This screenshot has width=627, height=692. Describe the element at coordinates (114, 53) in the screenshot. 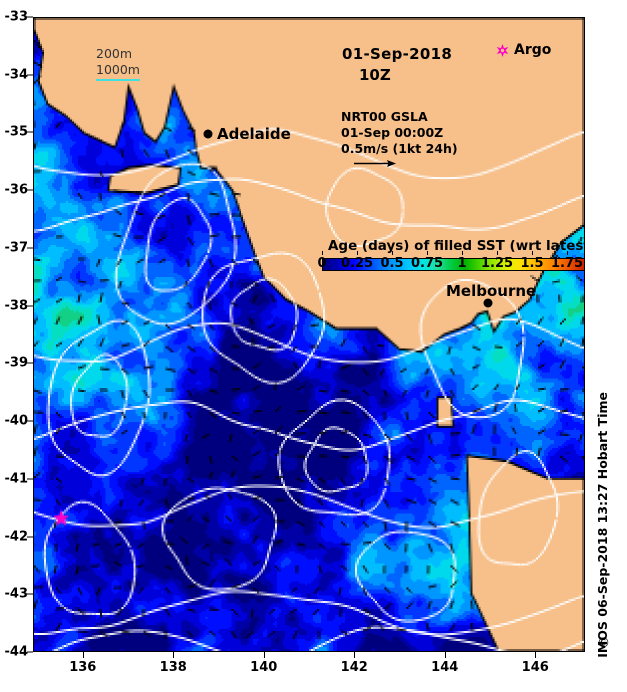

I see `depth-200-label: 200m` at that location.